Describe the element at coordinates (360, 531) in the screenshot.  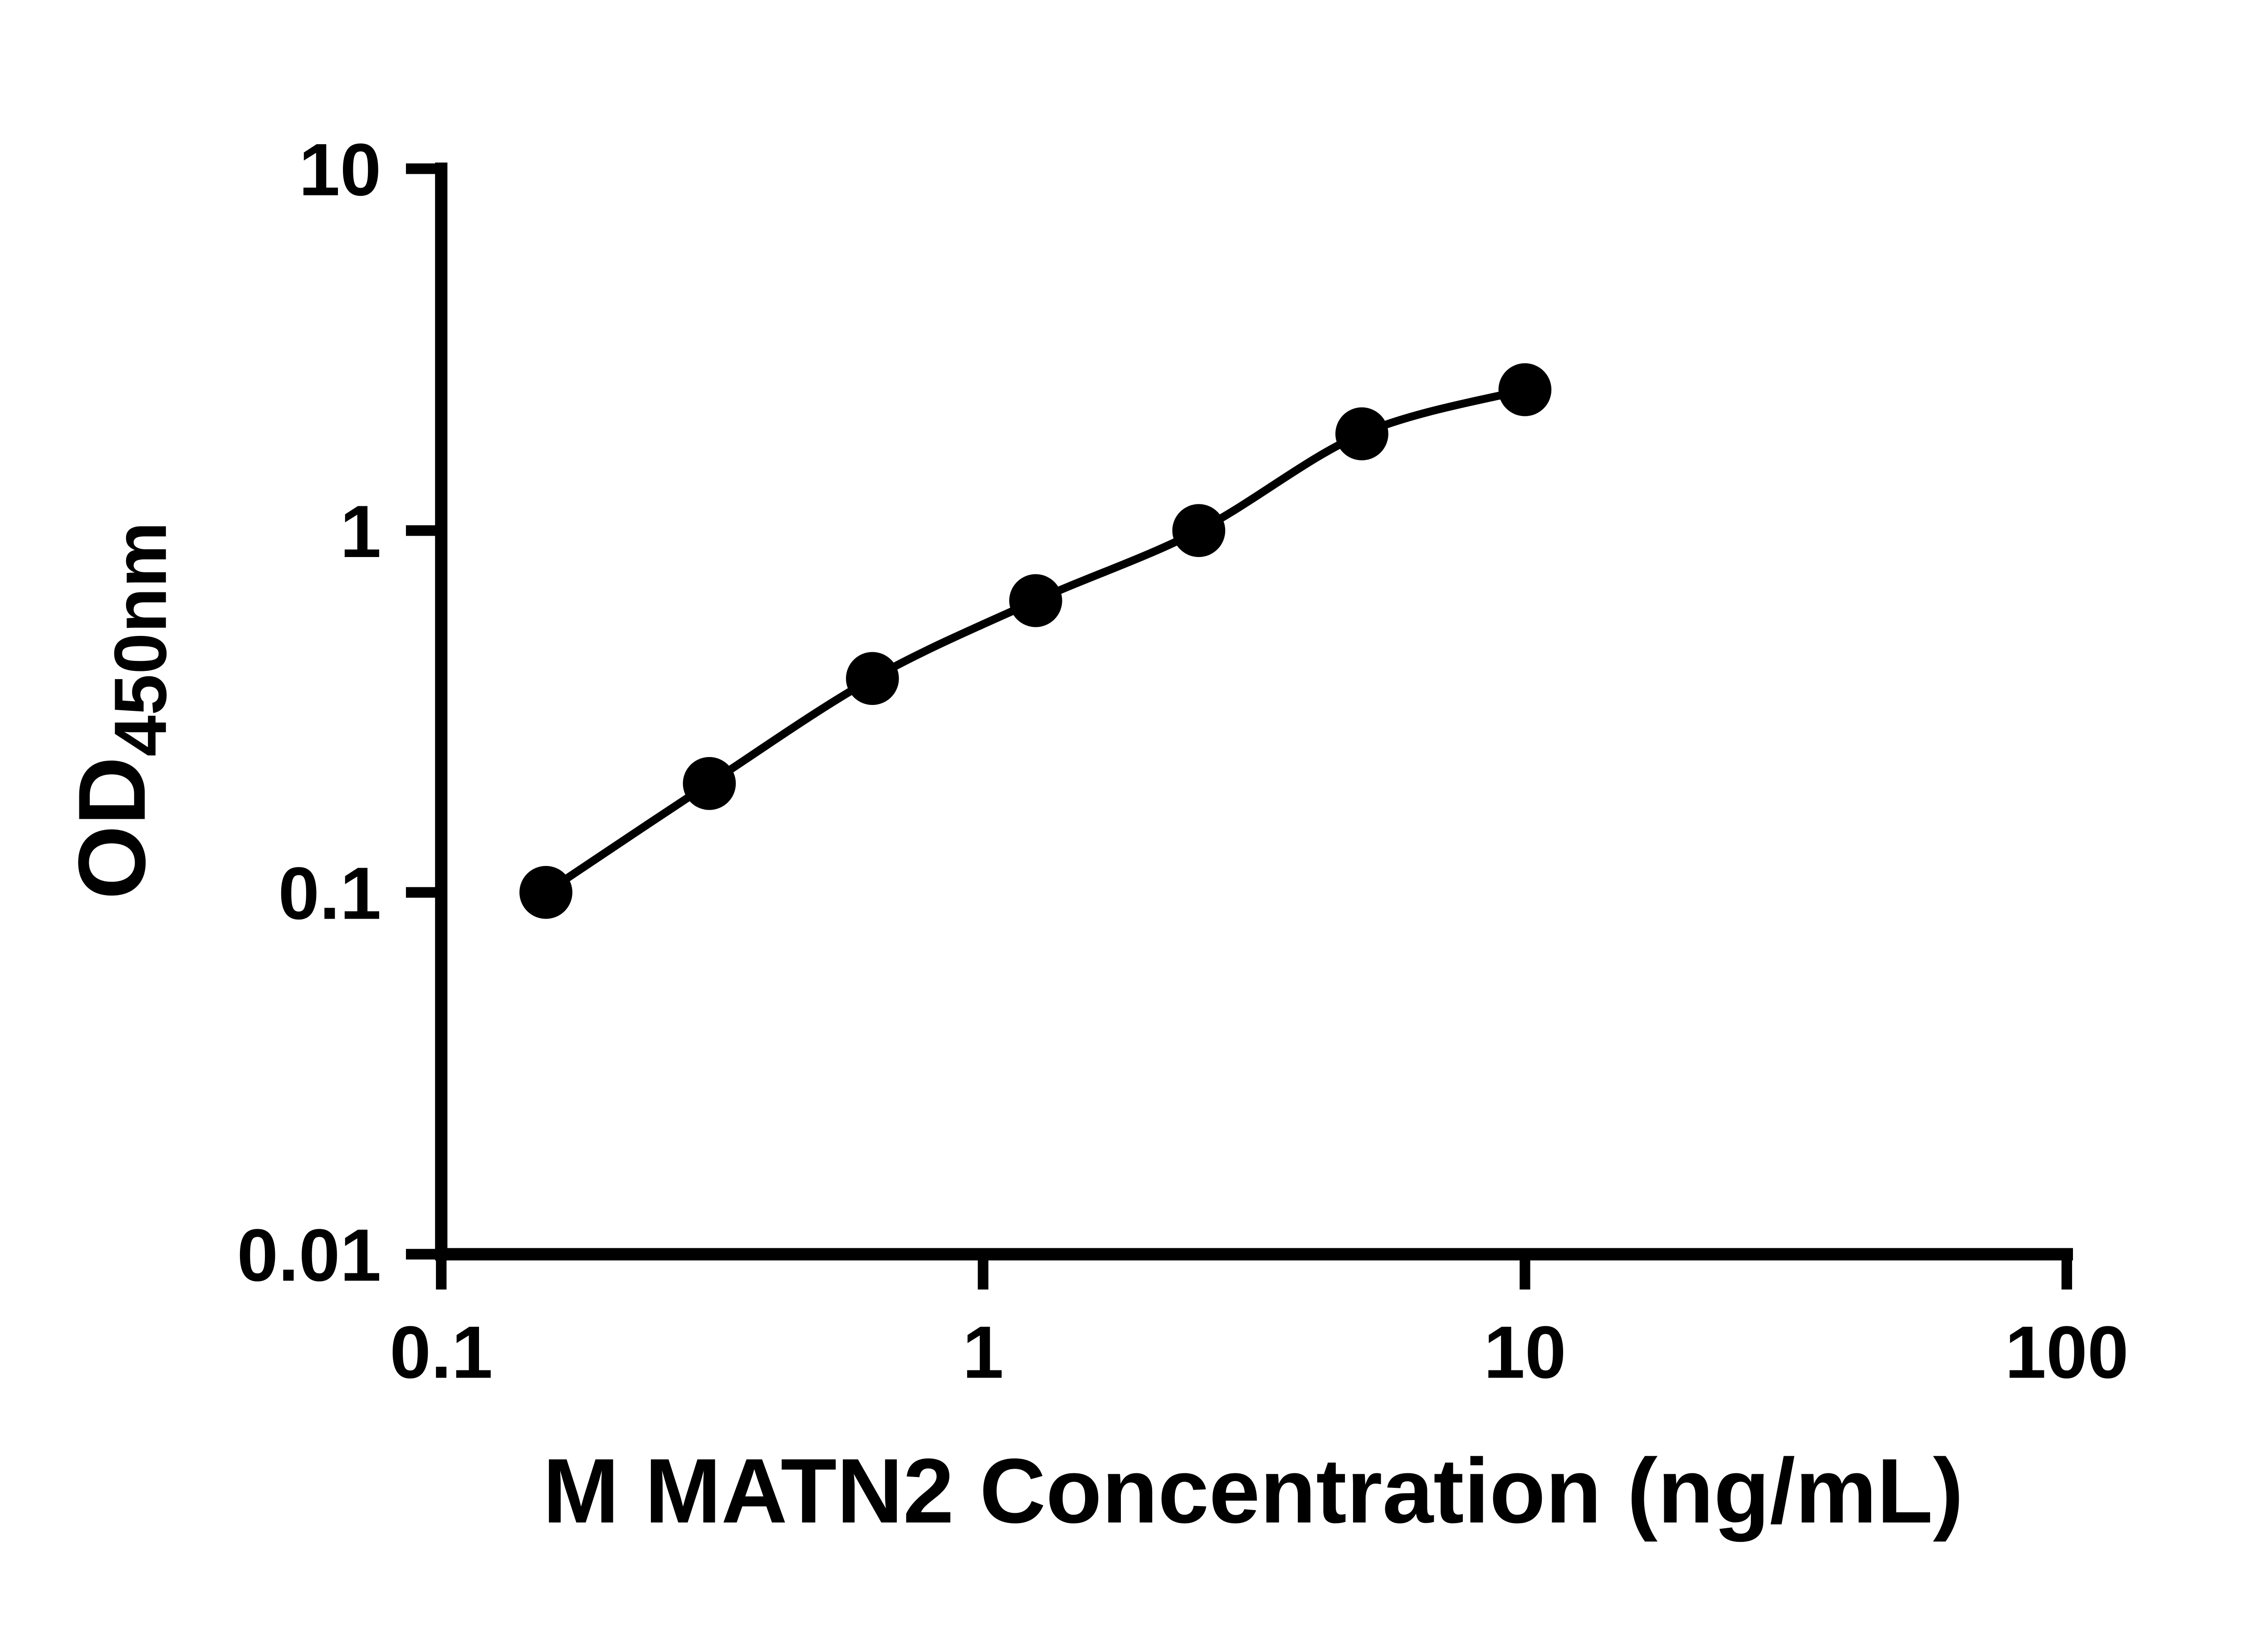
I see `y-axis-tick-label: 1` at that location.